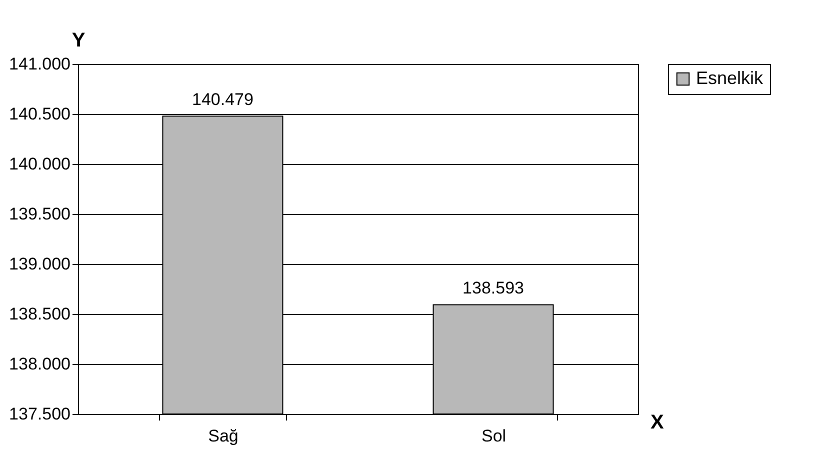  Describe the element at coordinates (39, 264) in the screenshot. I see `y-tick-label: 139.000` at that location.